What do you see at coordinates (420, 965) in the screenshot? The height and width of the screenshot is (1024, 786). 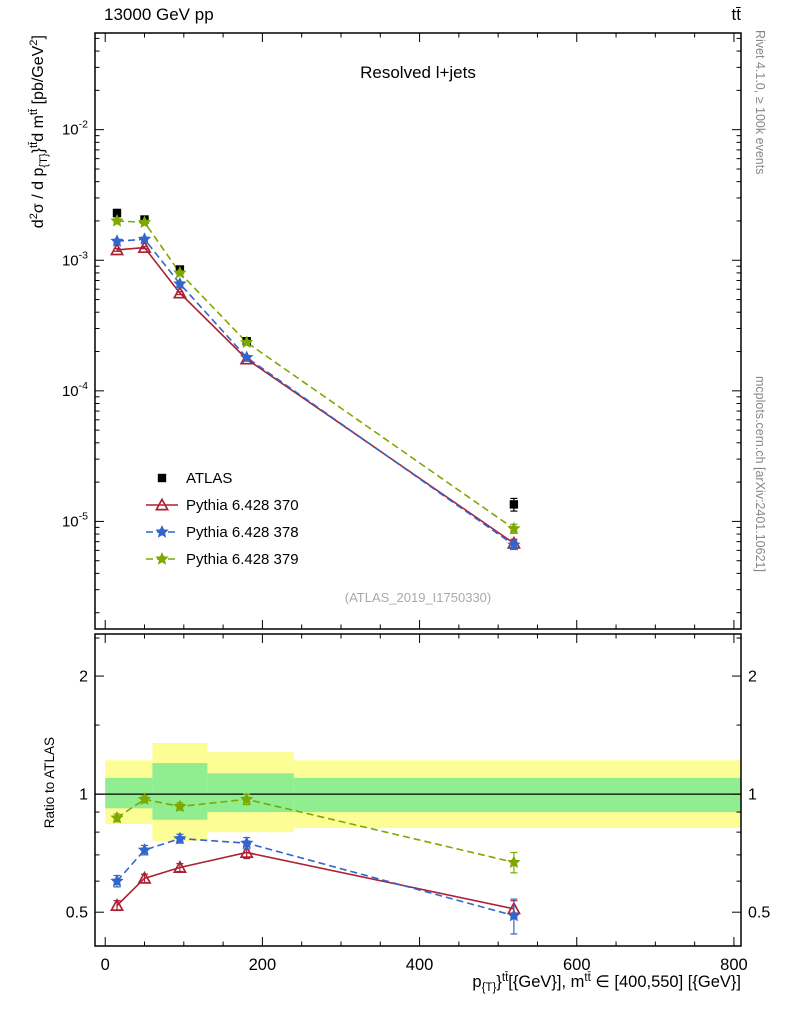 I see `svg-text: 400` at bounding box center [420, 965].